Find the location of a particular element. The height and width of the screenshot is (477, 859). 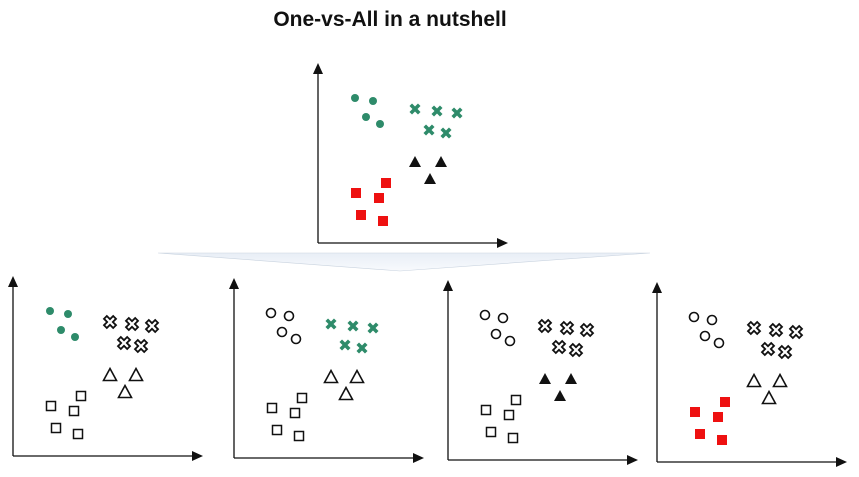

panel-squares-vs-all is located at coordinates (749, 374).